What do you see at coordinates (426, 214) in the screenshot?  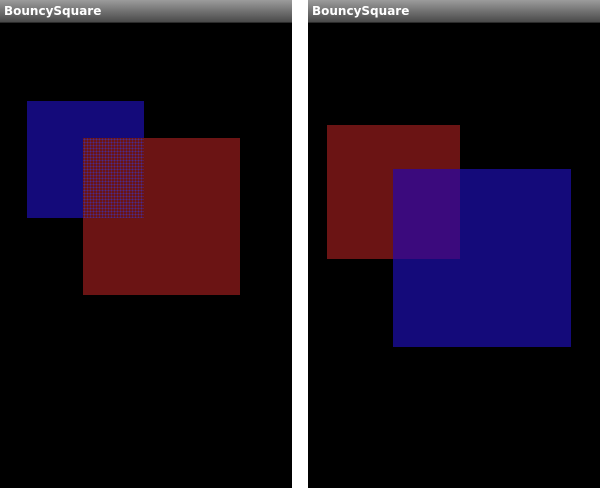 I see `blended-overlap-region` at bounding box center [426, 214].